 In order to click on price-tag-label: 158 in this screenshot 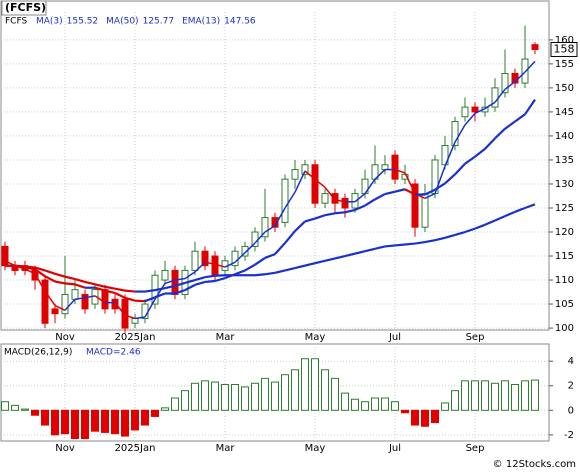, I will do `click(564, 48)`.